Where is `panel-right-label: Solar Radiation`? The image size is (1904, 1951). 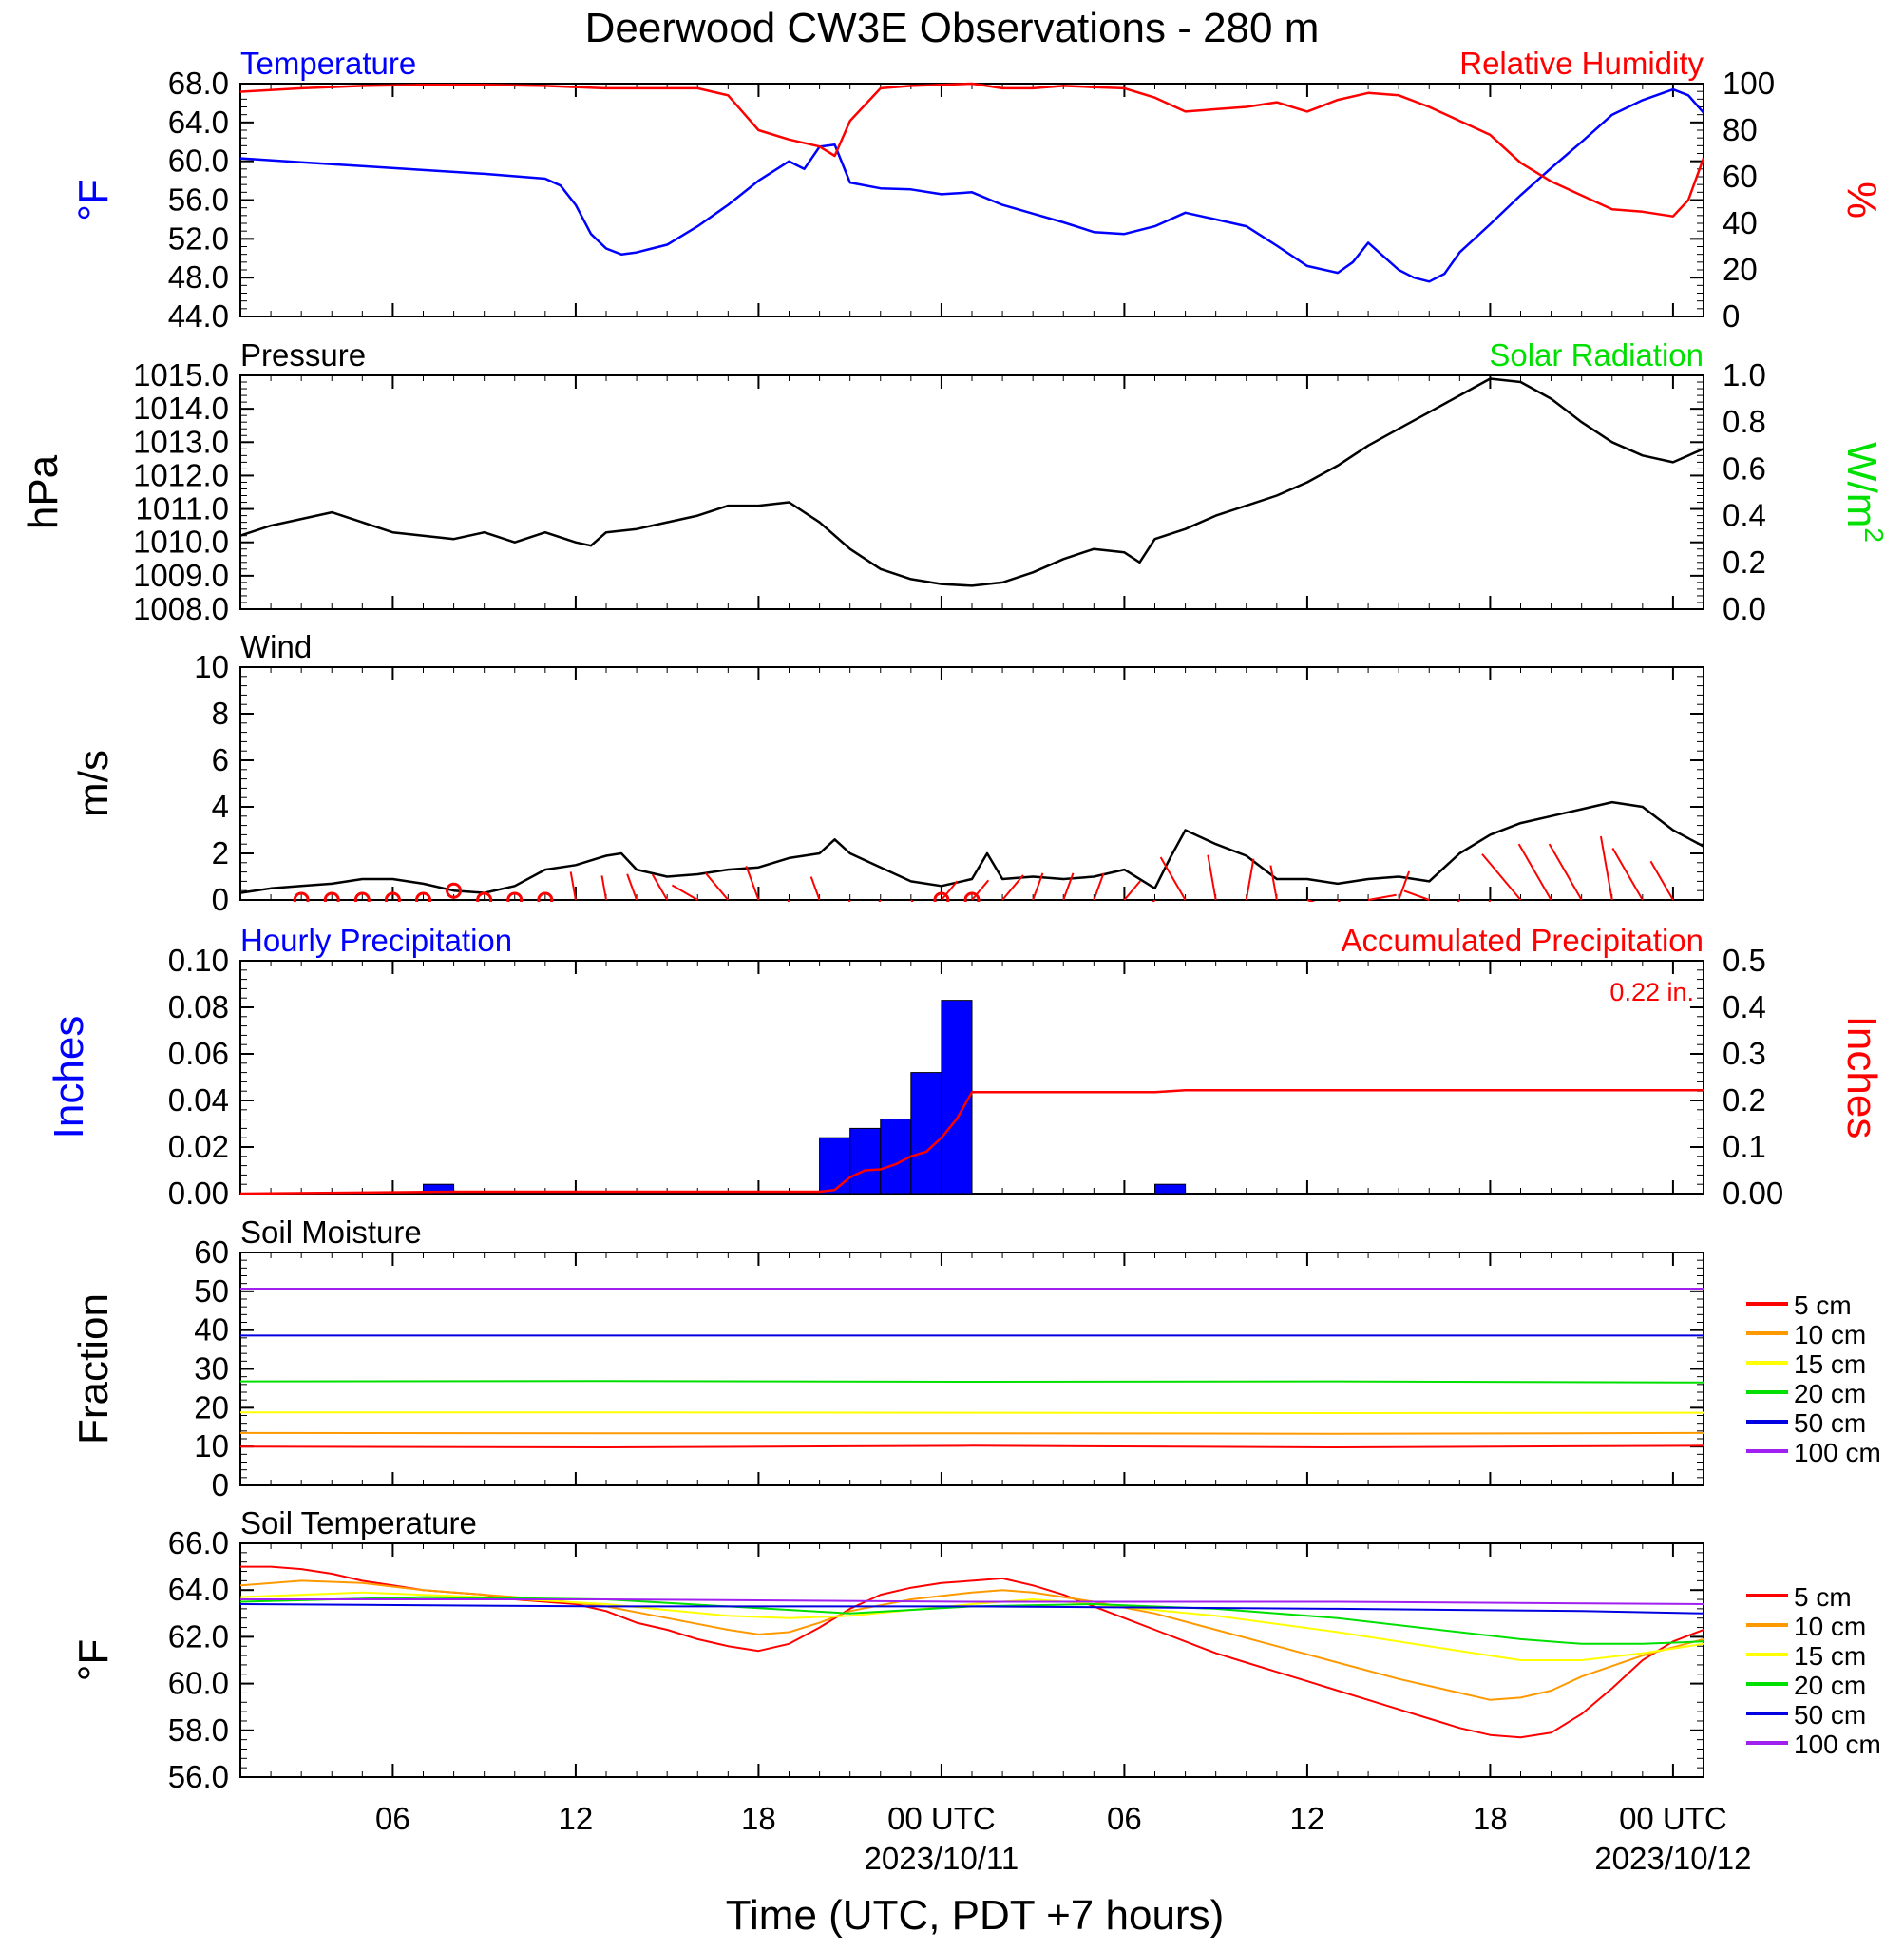 panel-right-label: Solar Radiation is located at coordinates (1597, 355).